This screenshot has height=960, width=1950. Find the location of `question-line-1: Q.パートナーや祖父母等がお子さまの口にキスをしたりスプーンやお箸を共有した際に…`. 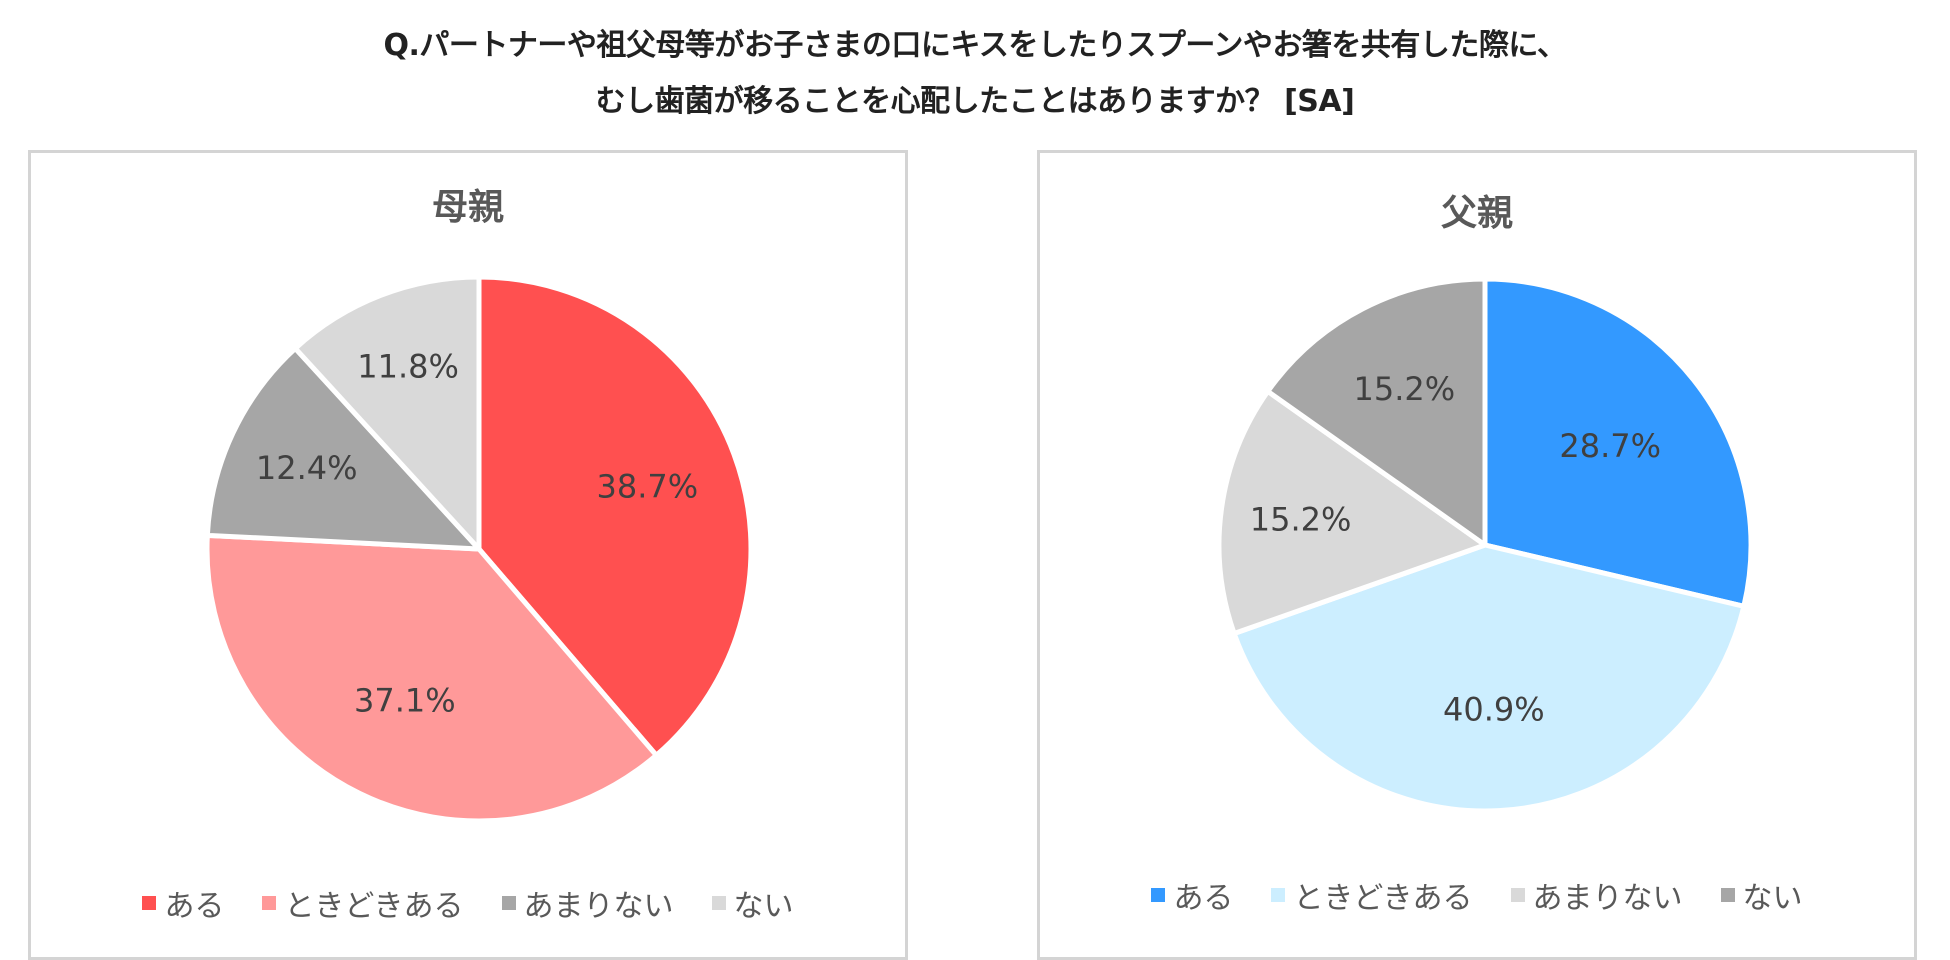

question-line-1: Q.パートナーや祖父母等がお子さまの口にキスをしたりスプーンやお箸を共有した際に… is located at coordinates (975, 45).